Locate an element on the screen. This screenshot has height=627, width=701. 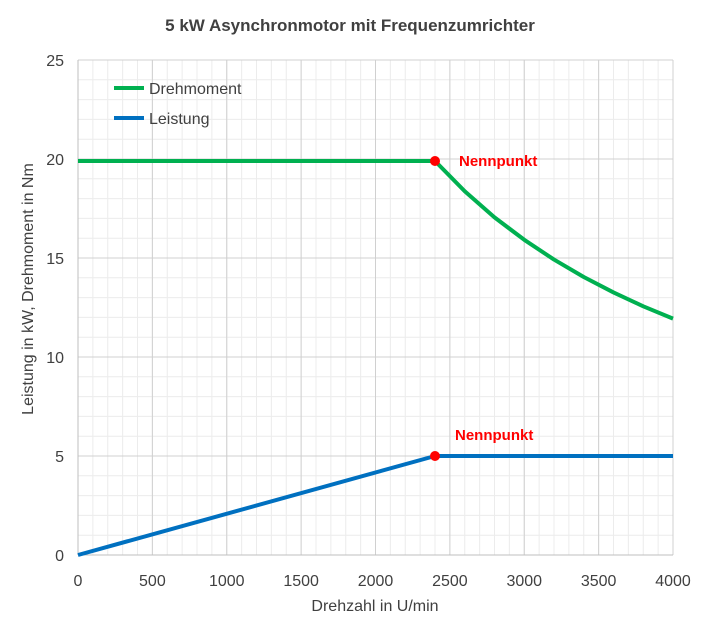
y-tick-label: 10 is located at coordinates (55, 358).